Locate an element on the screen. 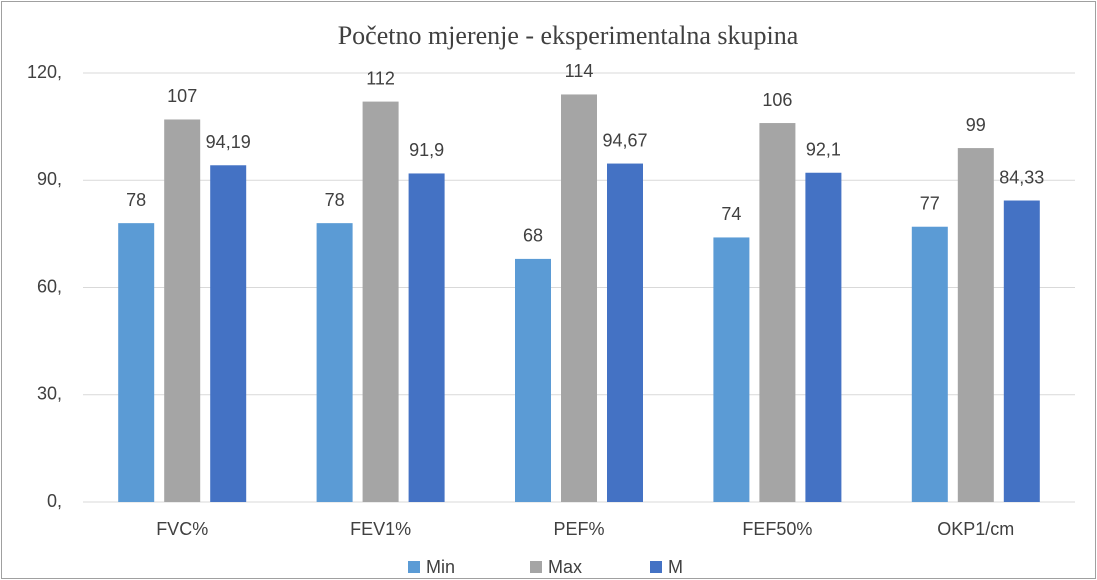  value-label: 114 is located at coordinates (579, 71).